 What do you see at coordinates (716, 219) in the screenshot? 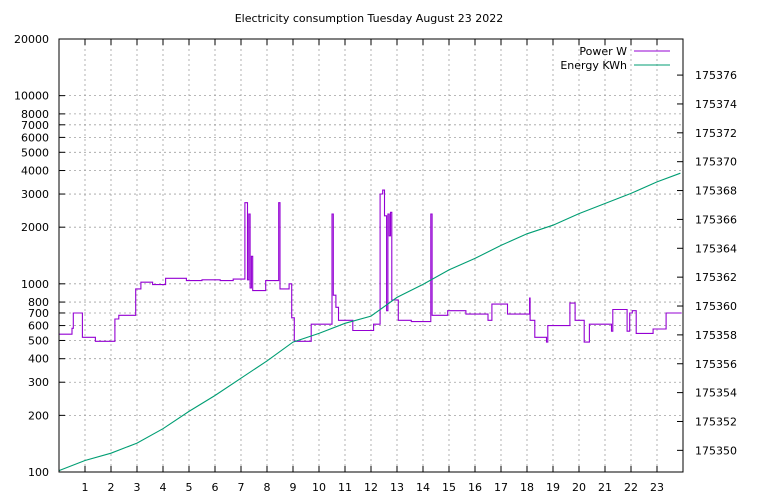
I see `y2-tick-label: 175366` at bounding box center [716, 219].